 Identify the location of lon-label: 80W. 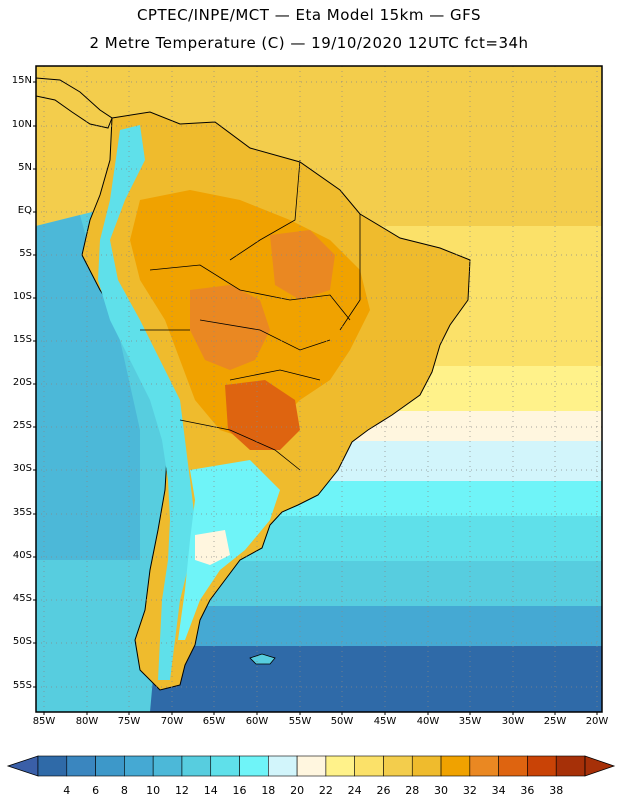
(87, 721).